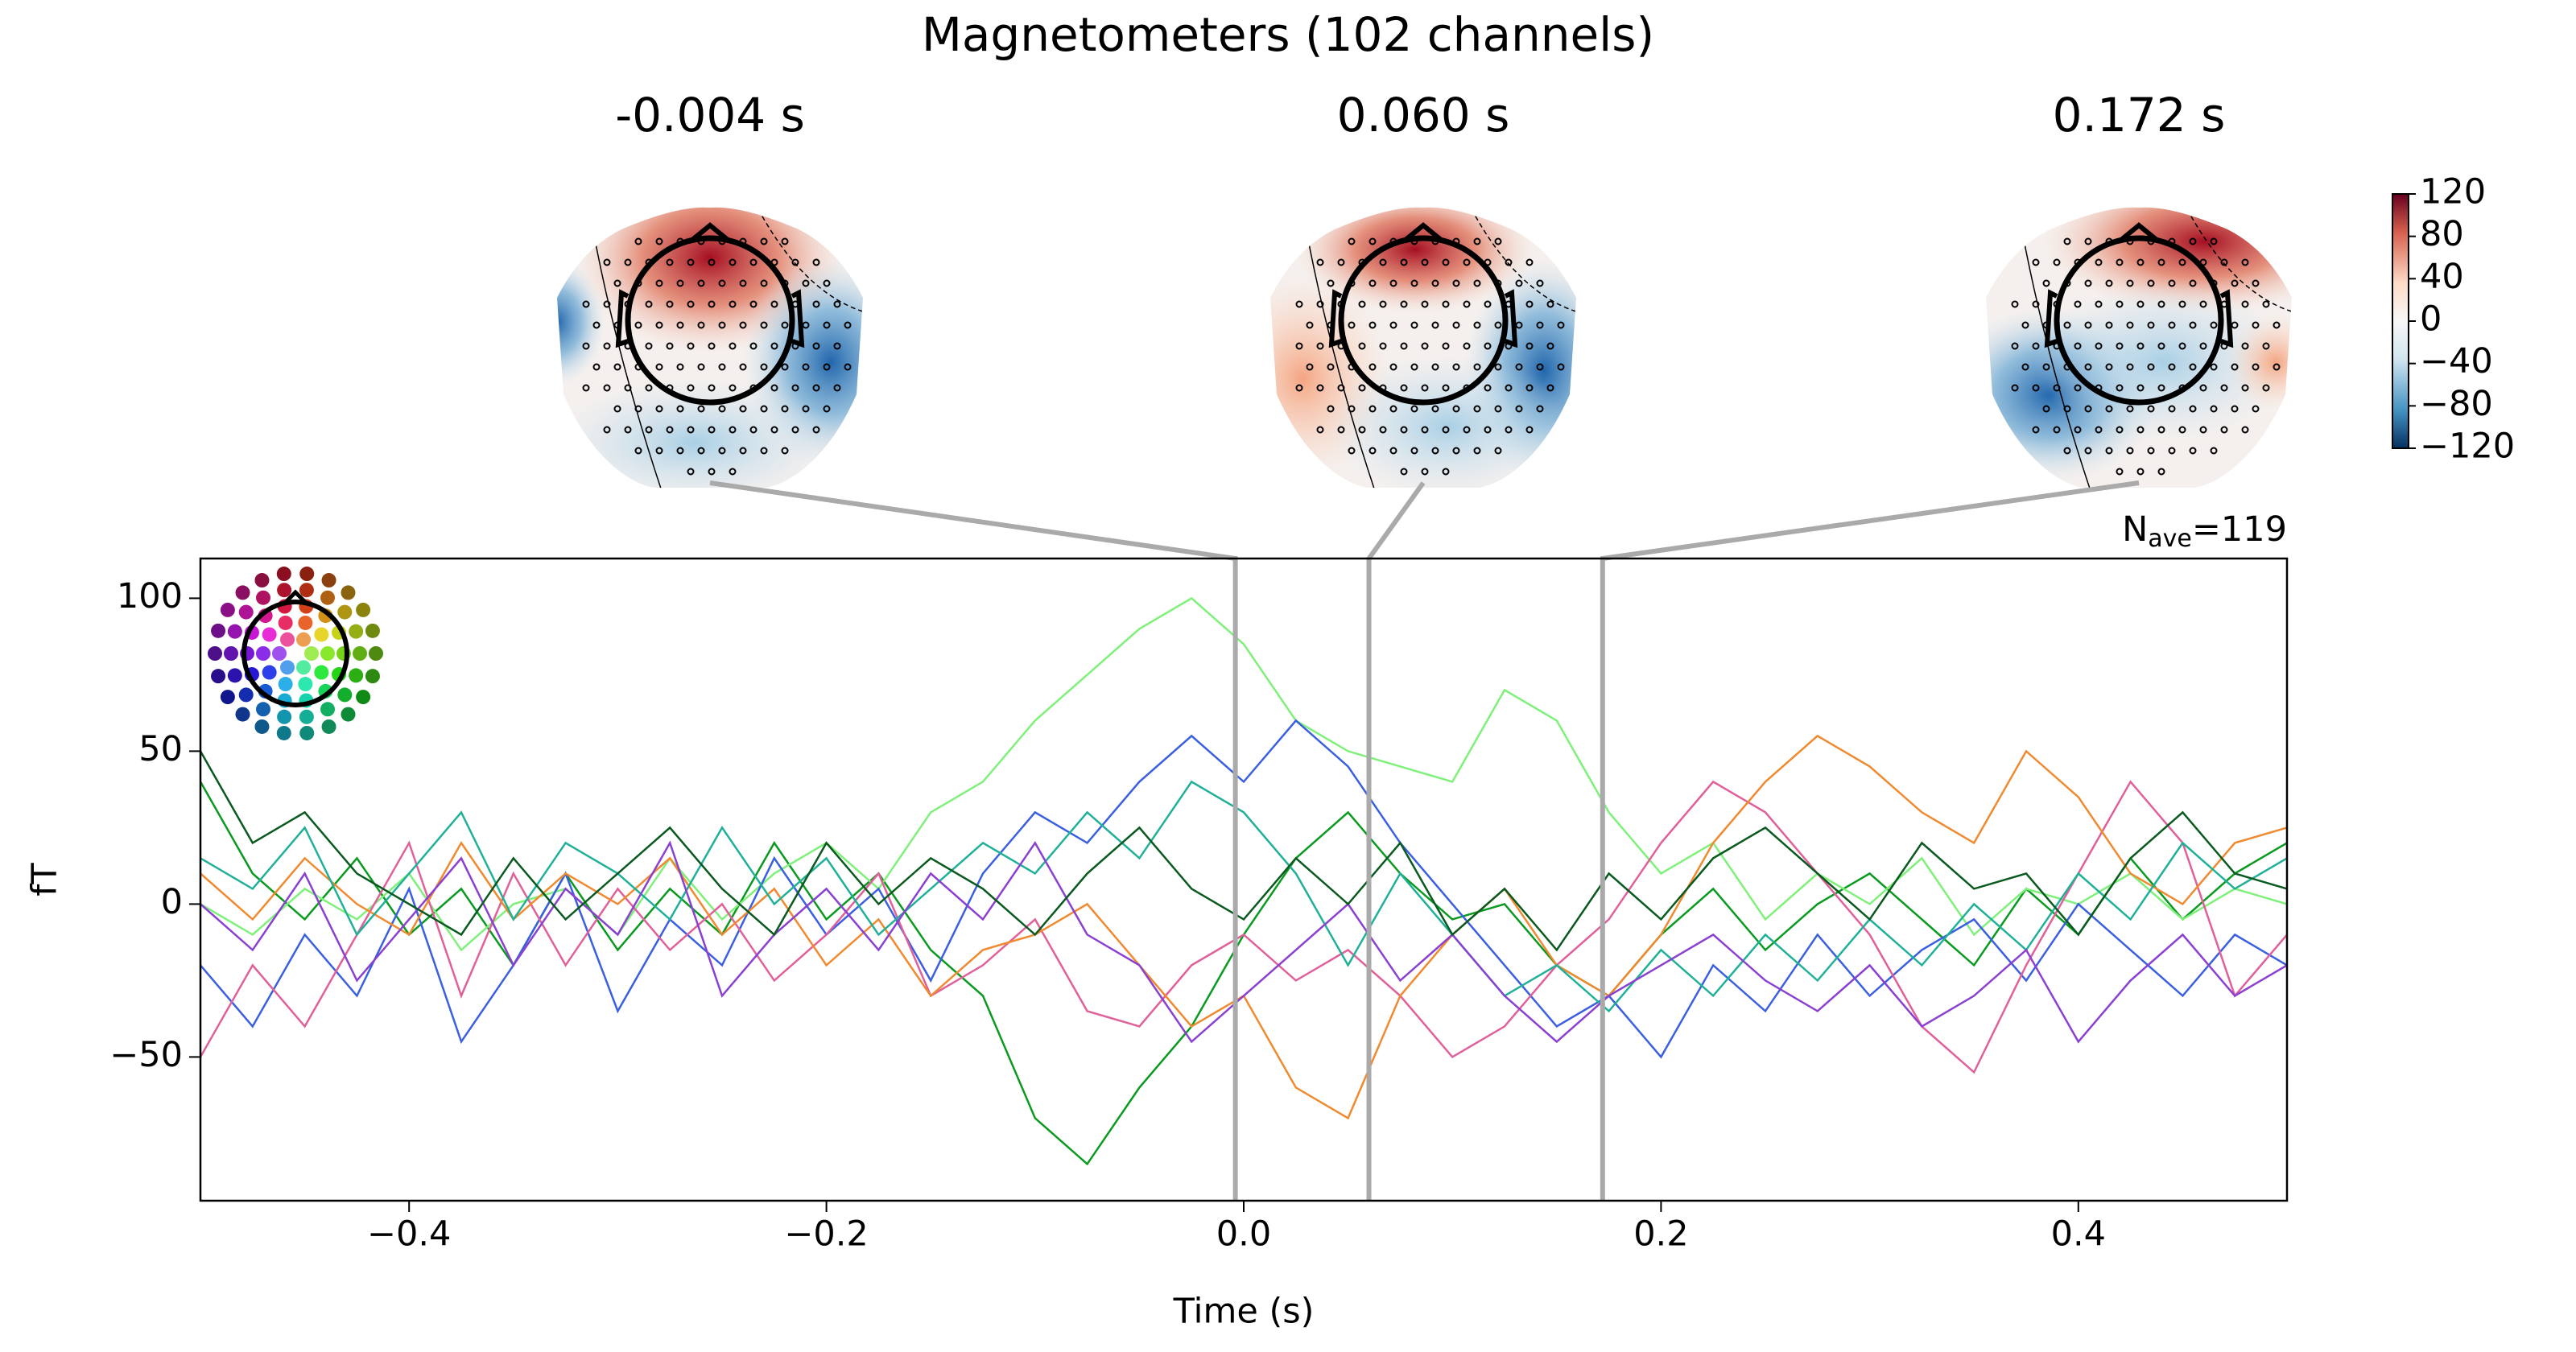 The image size is (2576, 1352). I want to click on nose, so click(2139, 232).